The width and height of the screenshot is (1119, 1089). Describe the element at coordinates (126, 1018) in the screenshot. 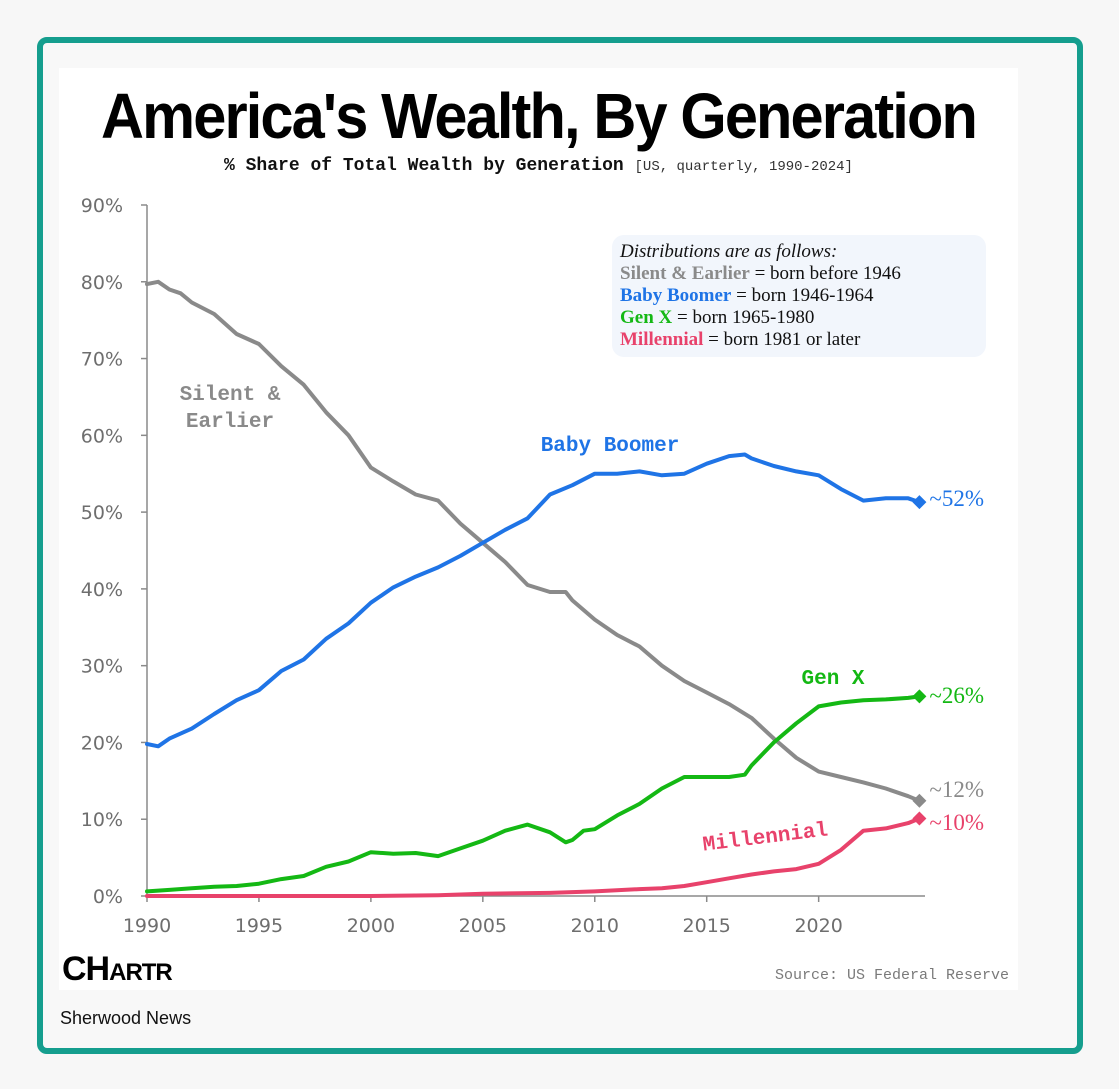

I see `publisher-credit: Sherwood News` at that location.